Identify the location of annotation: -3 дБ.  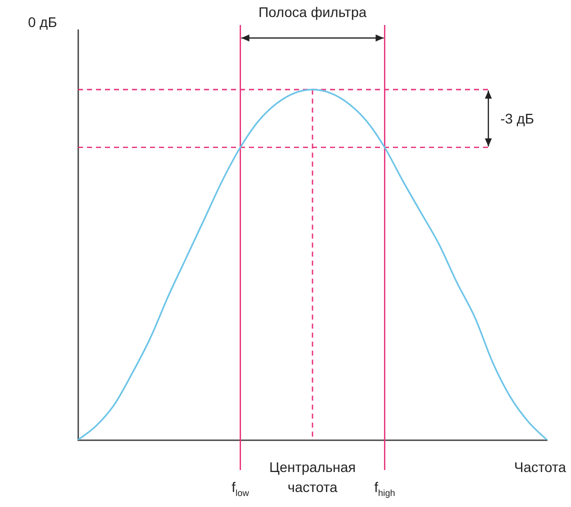
(517, 118).